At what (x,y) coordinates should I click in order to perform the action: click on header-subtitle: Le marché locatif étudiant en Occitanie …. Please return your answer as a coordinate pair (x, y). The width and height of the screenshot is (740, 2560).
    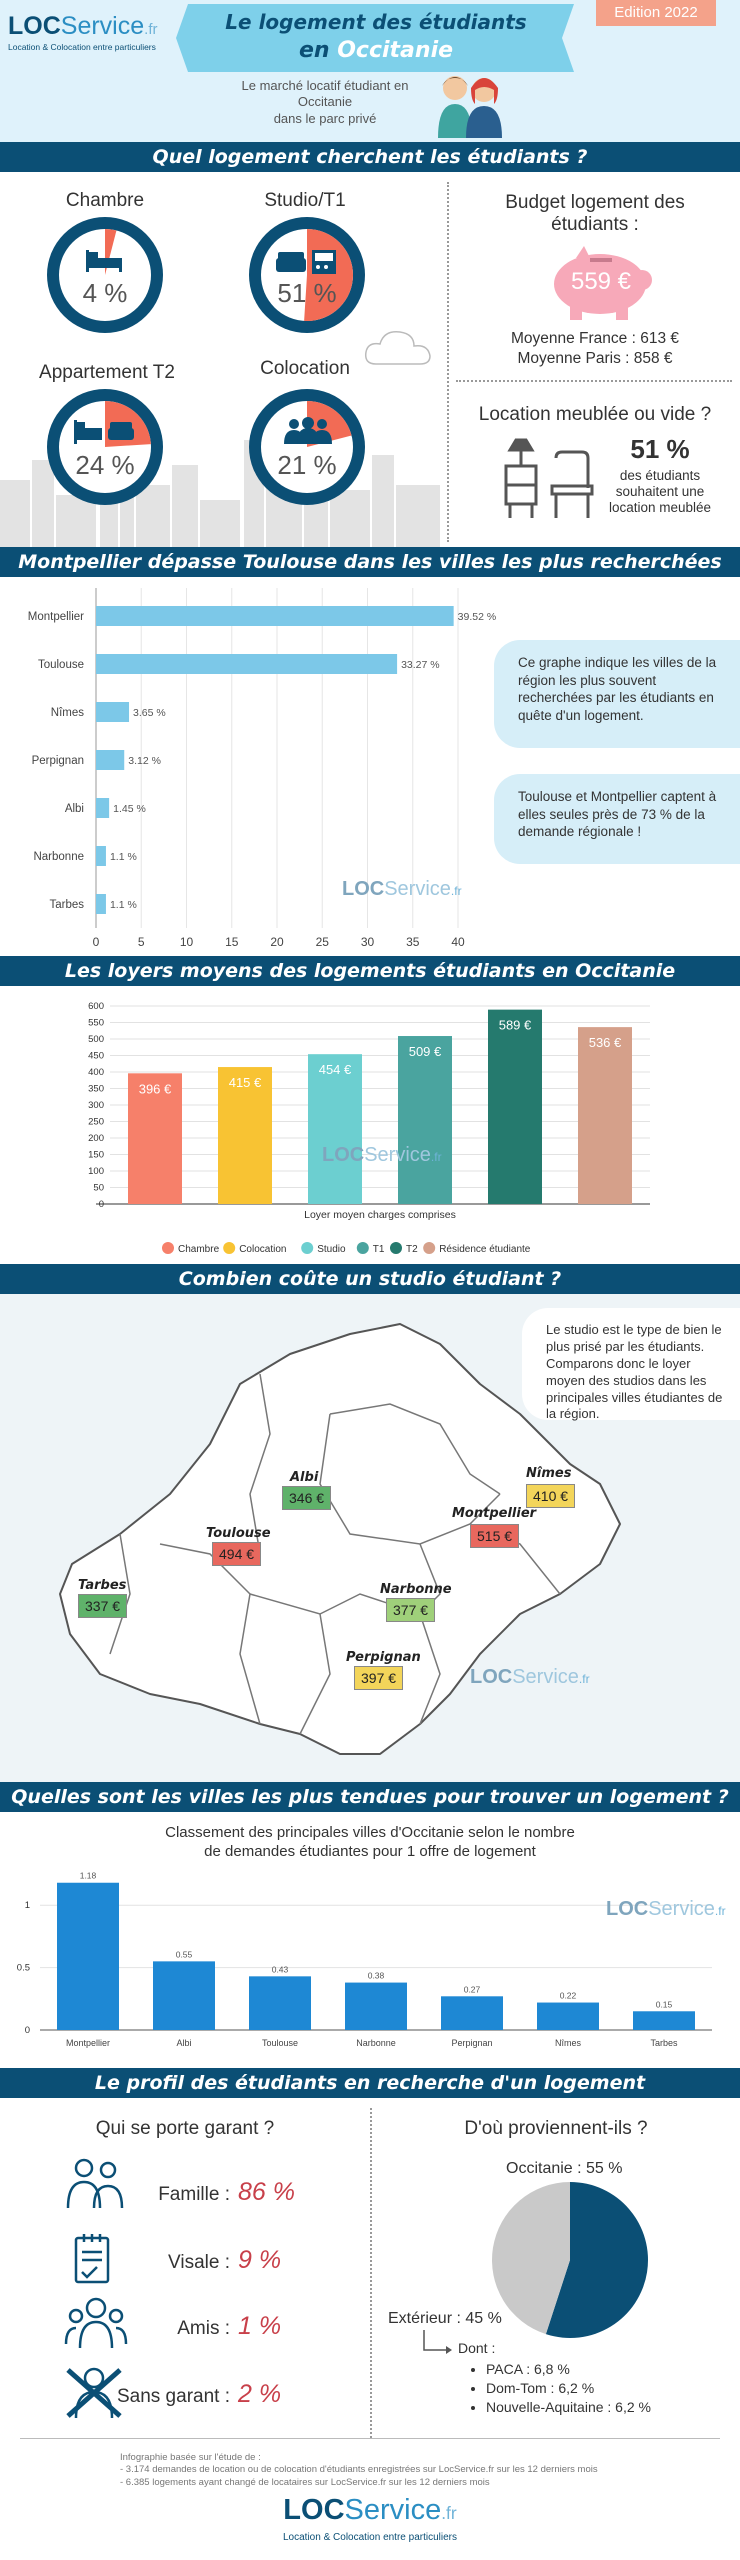
    Looking at the image, I should click on (325, 102).